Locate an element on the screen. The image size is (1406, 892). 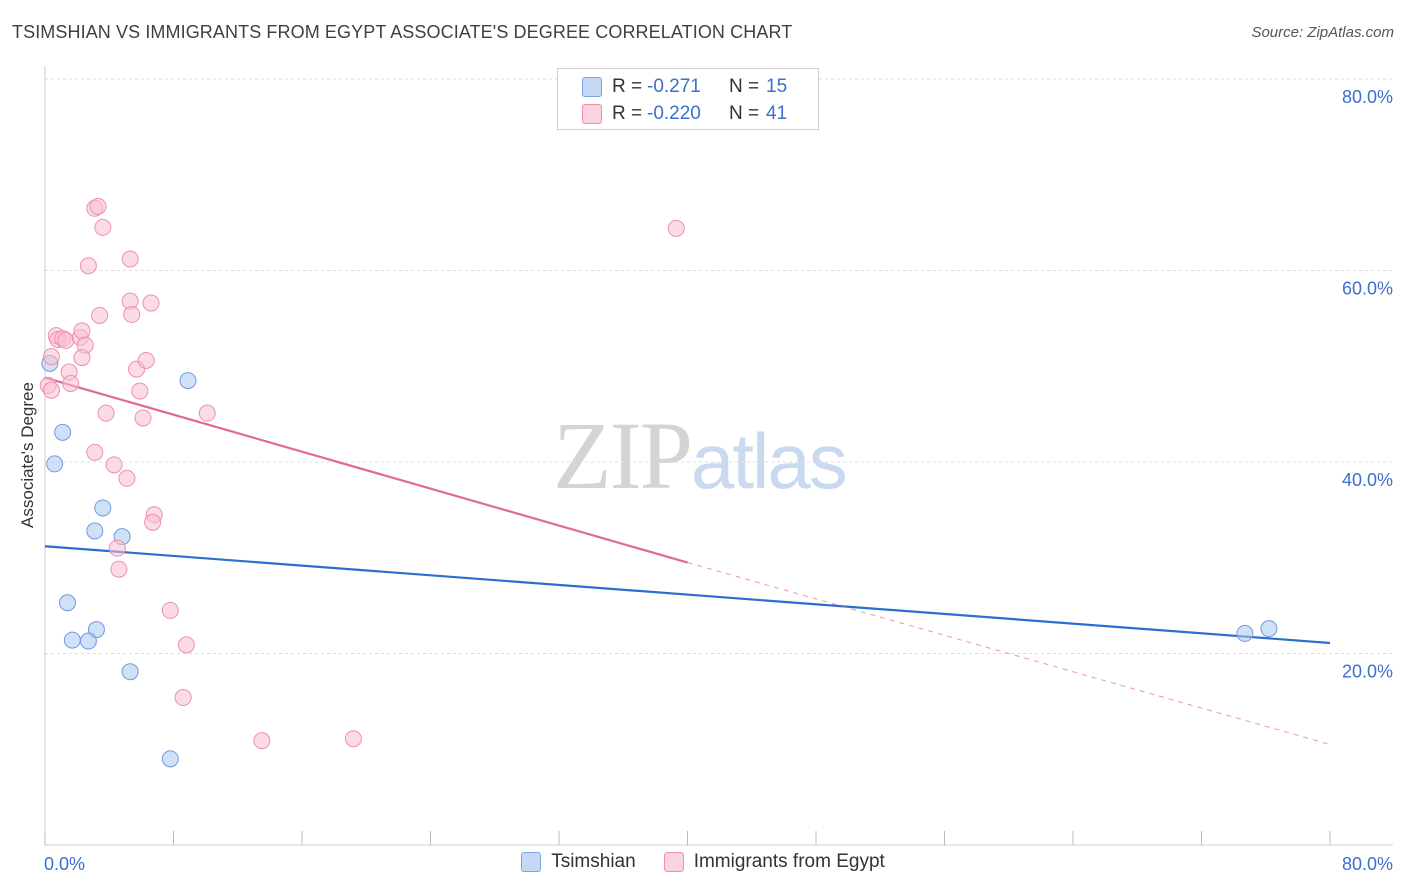
legend-item-tsimshian: Tsimshian is located at coordinates (578, 862).